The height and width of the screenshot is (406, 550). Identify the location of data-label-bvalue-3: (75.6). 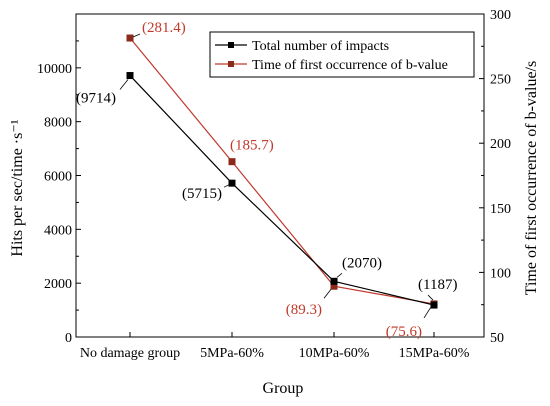
(404, 332).